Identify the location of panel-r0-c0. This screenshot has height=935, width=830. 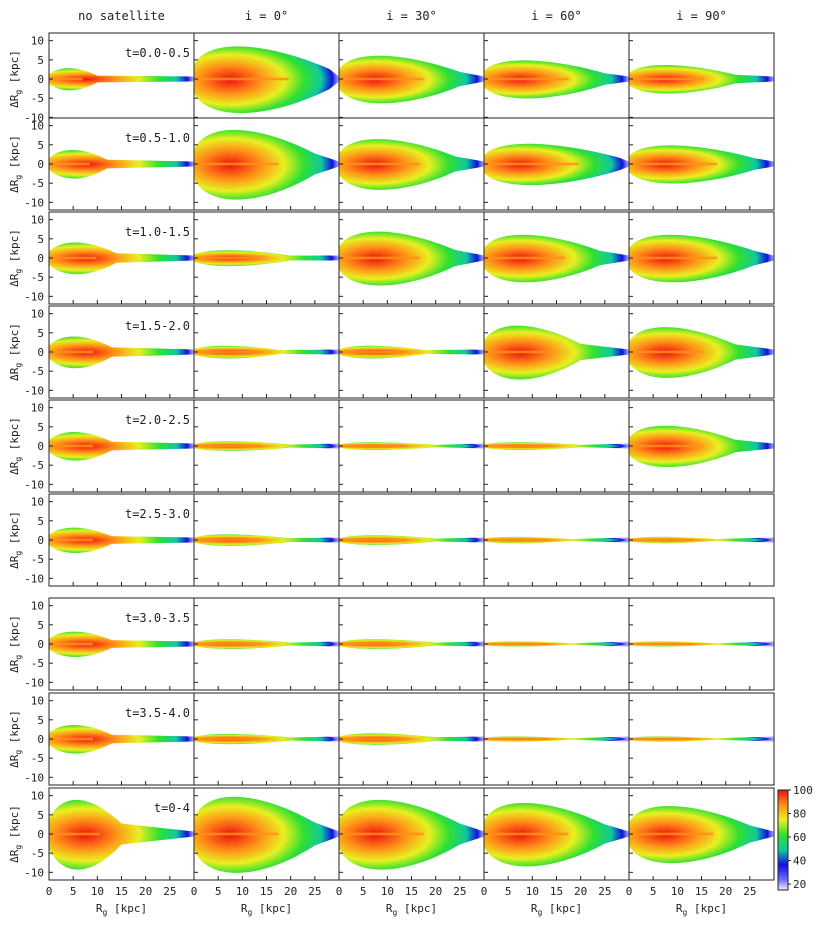
(121, 79).